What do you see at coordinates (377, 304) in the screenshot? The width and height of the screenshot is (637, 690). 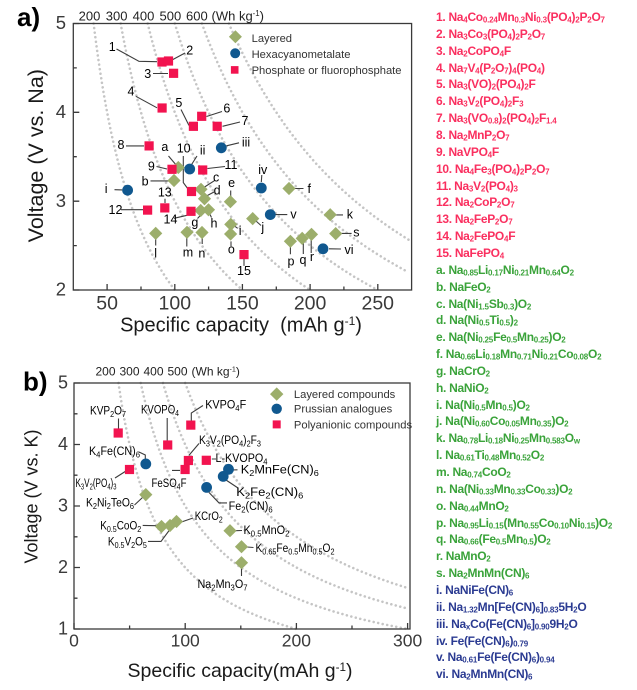 I see `svg-text: 250` at bounding box center [377, 304].